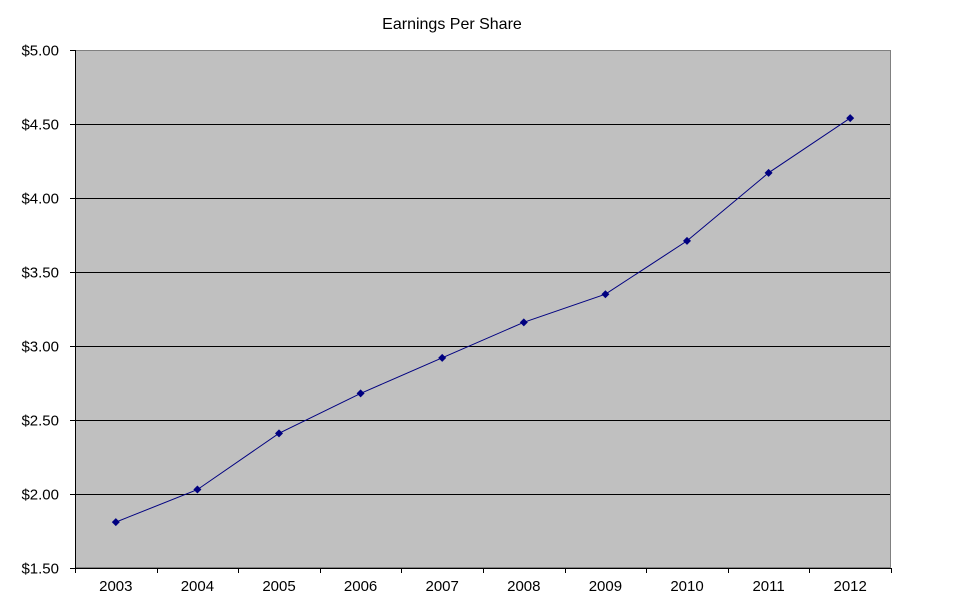 This screenshot has width=960, height=613. Describe the element at coordinates (442, 586) in the screenshot. I see `x-tick-label: 2007` at that location.